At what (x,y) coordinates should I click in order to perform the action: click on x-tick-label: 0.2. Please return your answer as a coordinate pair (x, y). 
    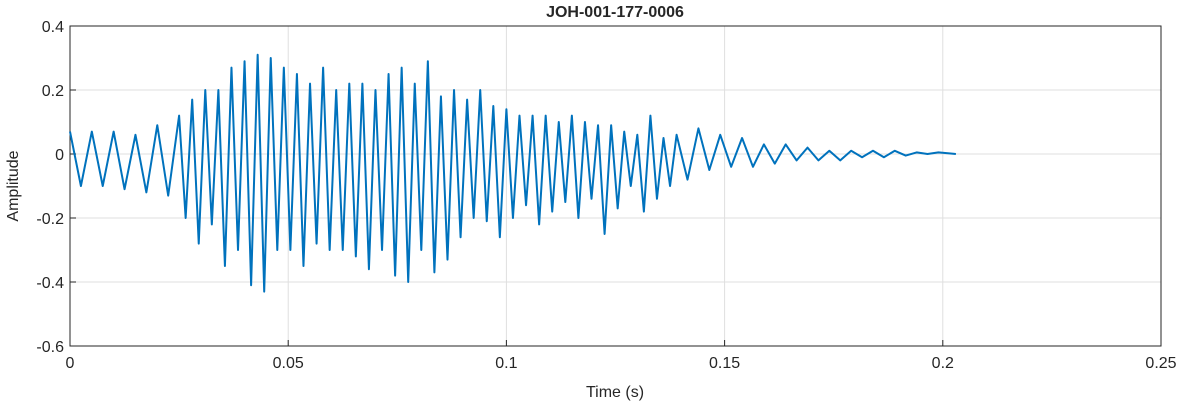
    Looking at the image, I should click on (943, 363).